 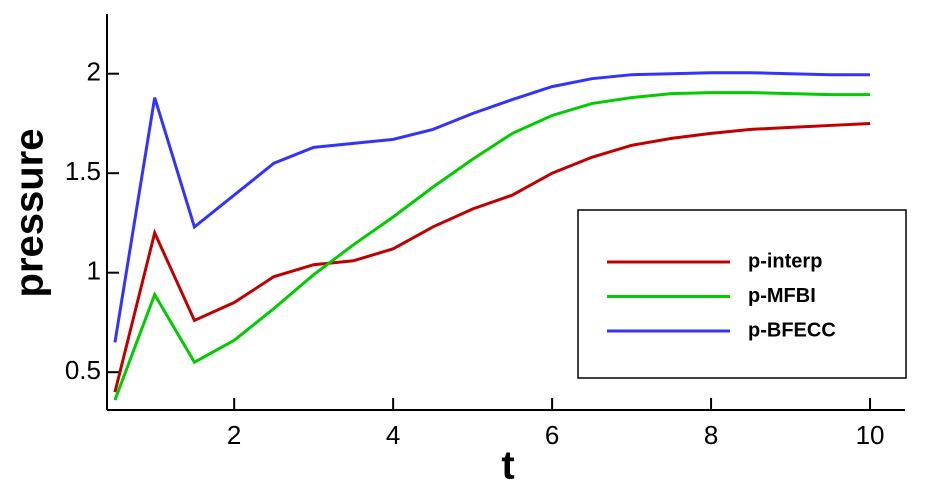 I want to click on legend-label: p-interp, so click(x=785, y=261).